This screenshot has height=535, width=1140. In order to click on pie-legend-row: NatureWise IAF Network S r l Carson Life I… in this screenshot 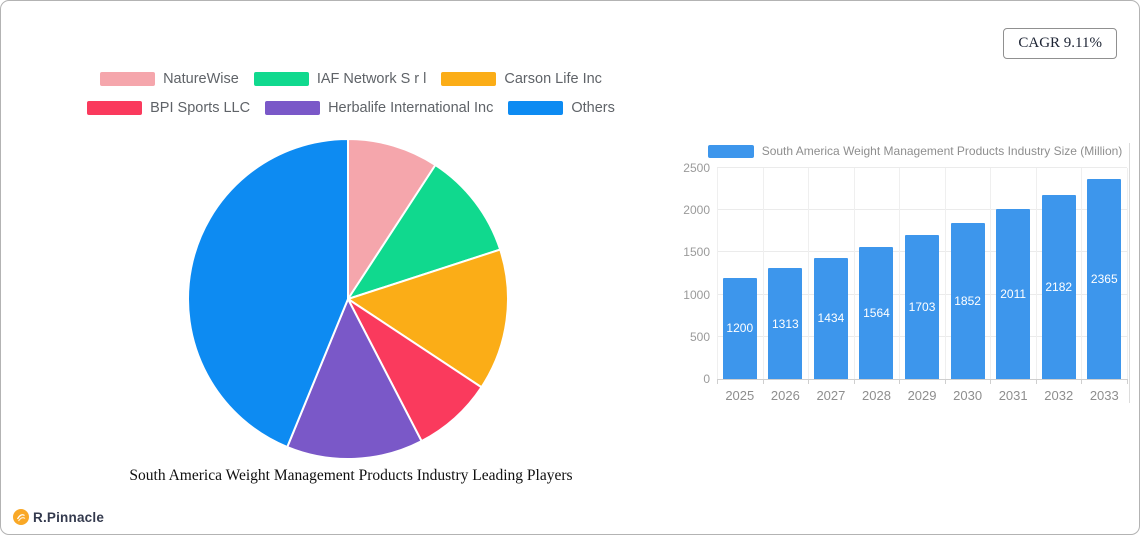, I will do `click(351, 79)`.